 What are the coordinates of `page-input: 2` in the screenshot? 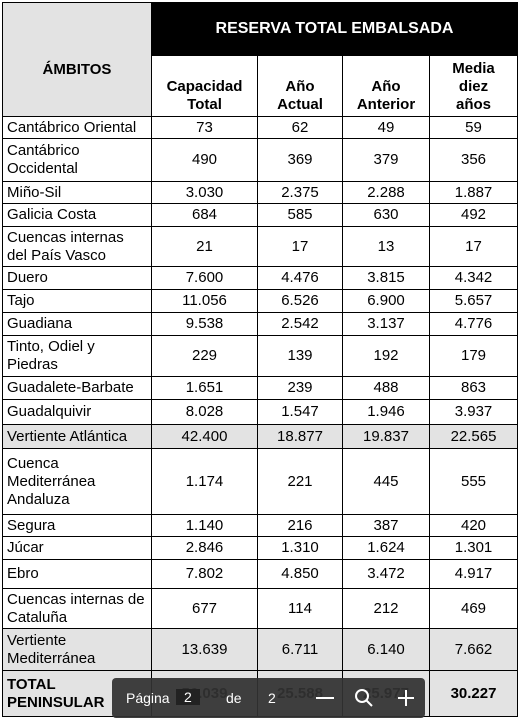 It's located at (188, 697).